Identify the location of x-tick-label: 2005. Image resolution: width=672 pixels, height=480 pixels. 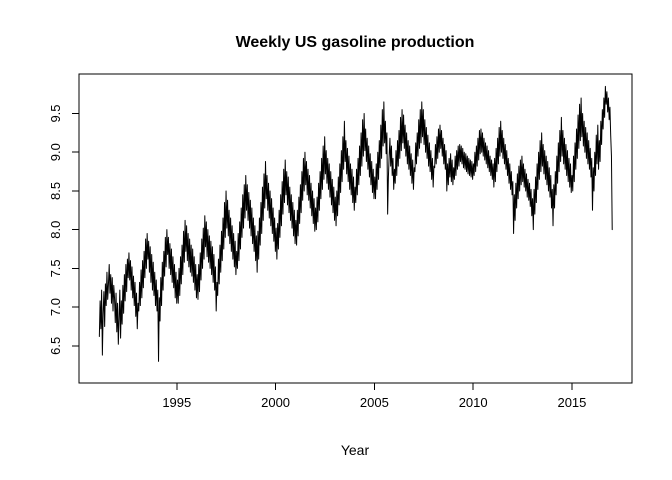
(374, 402).